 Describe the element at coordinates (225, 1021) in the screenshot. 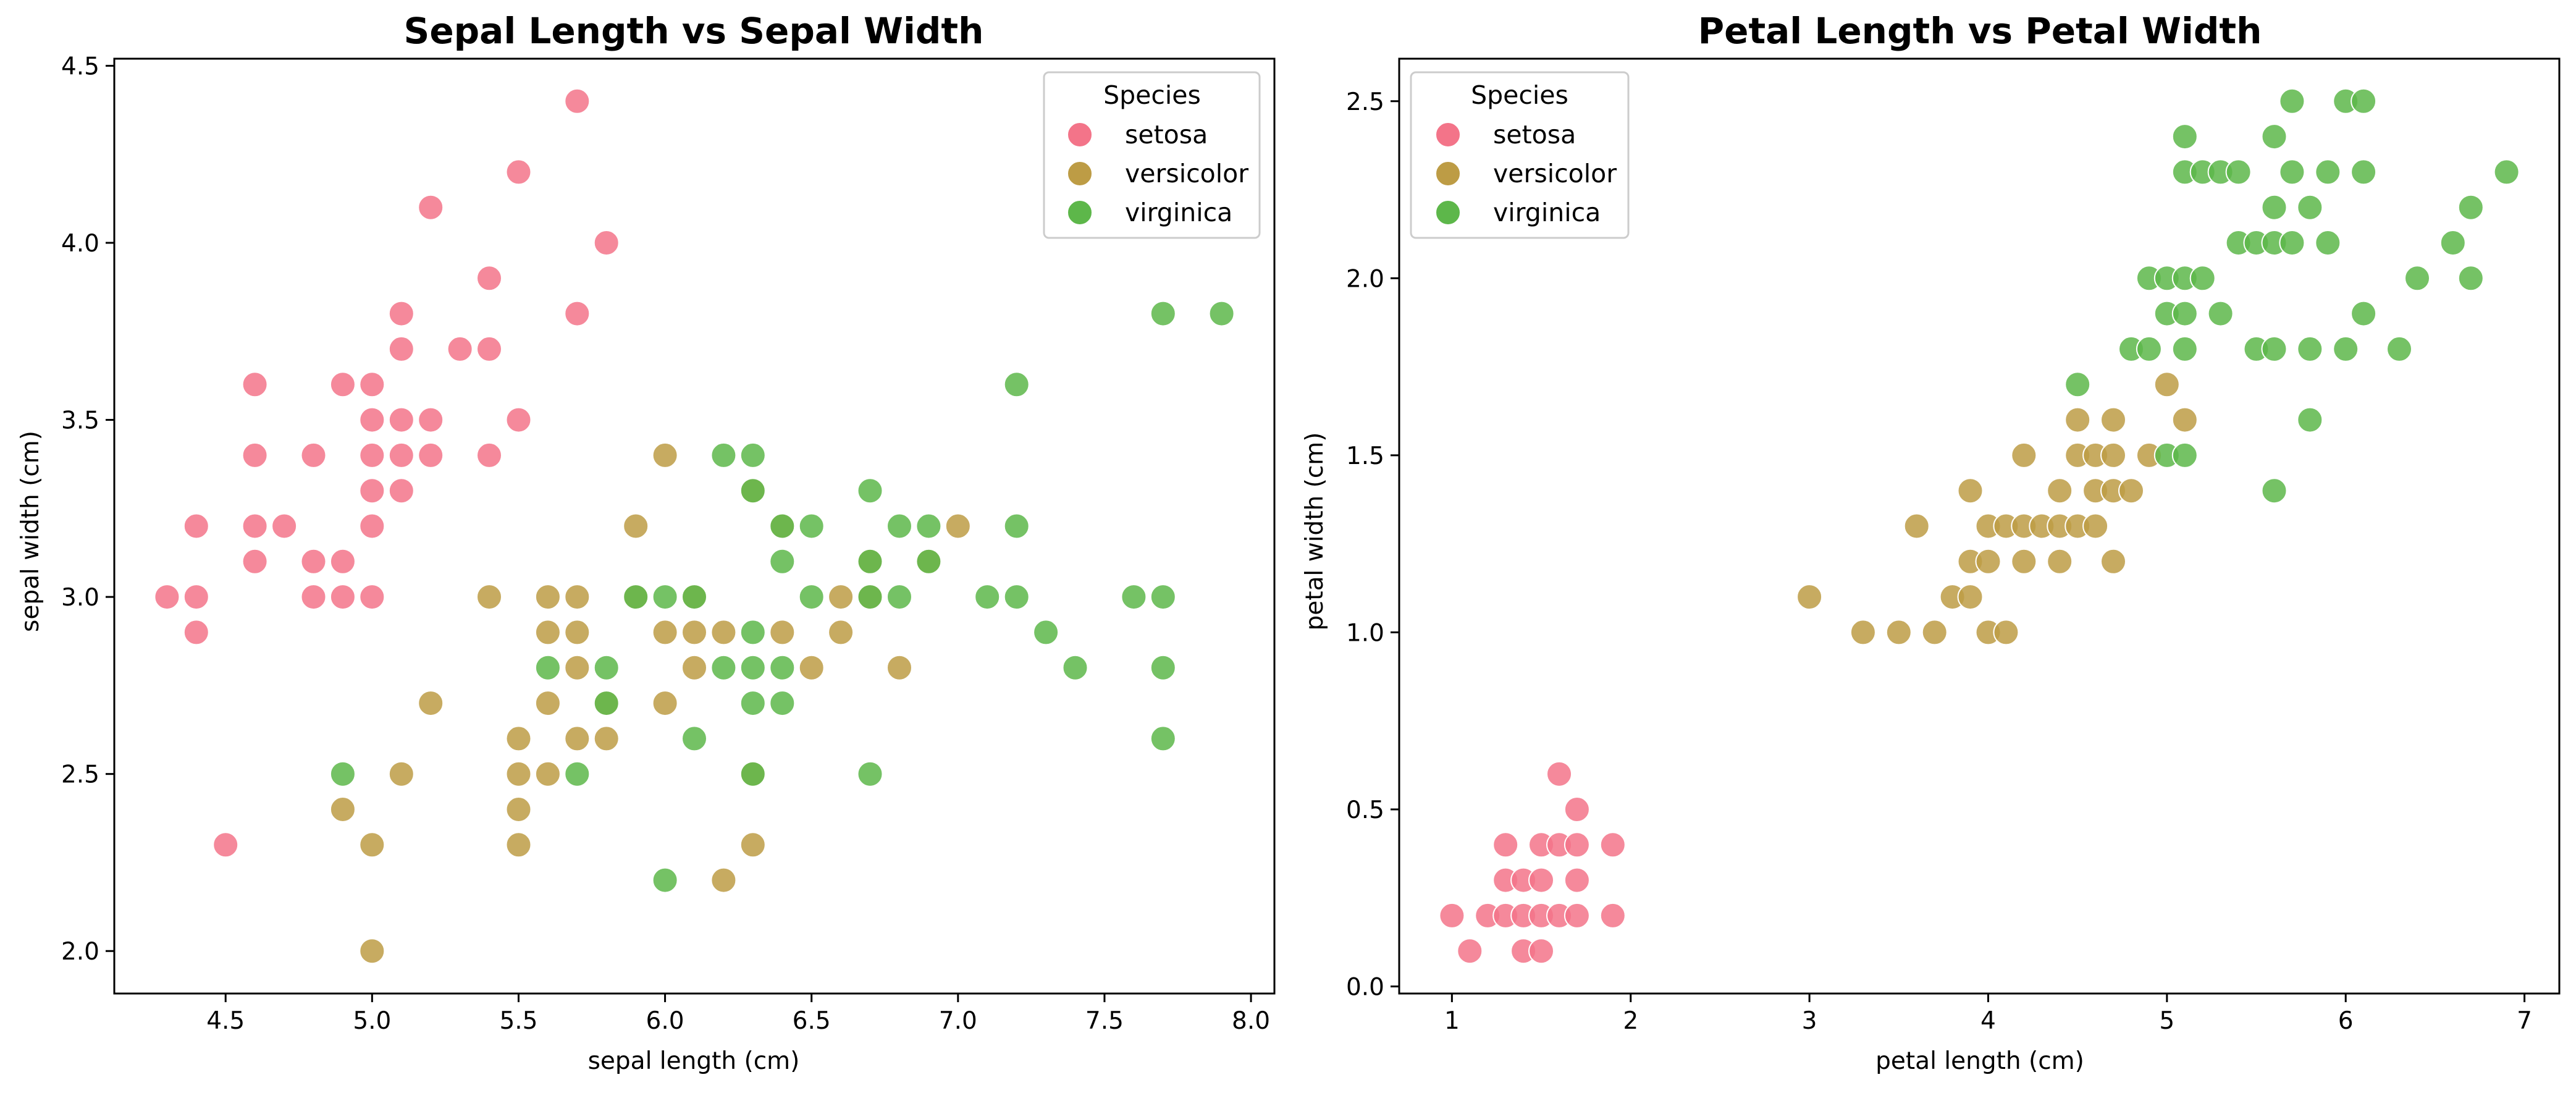

I see `x-tick-label: 4.5` at that location.